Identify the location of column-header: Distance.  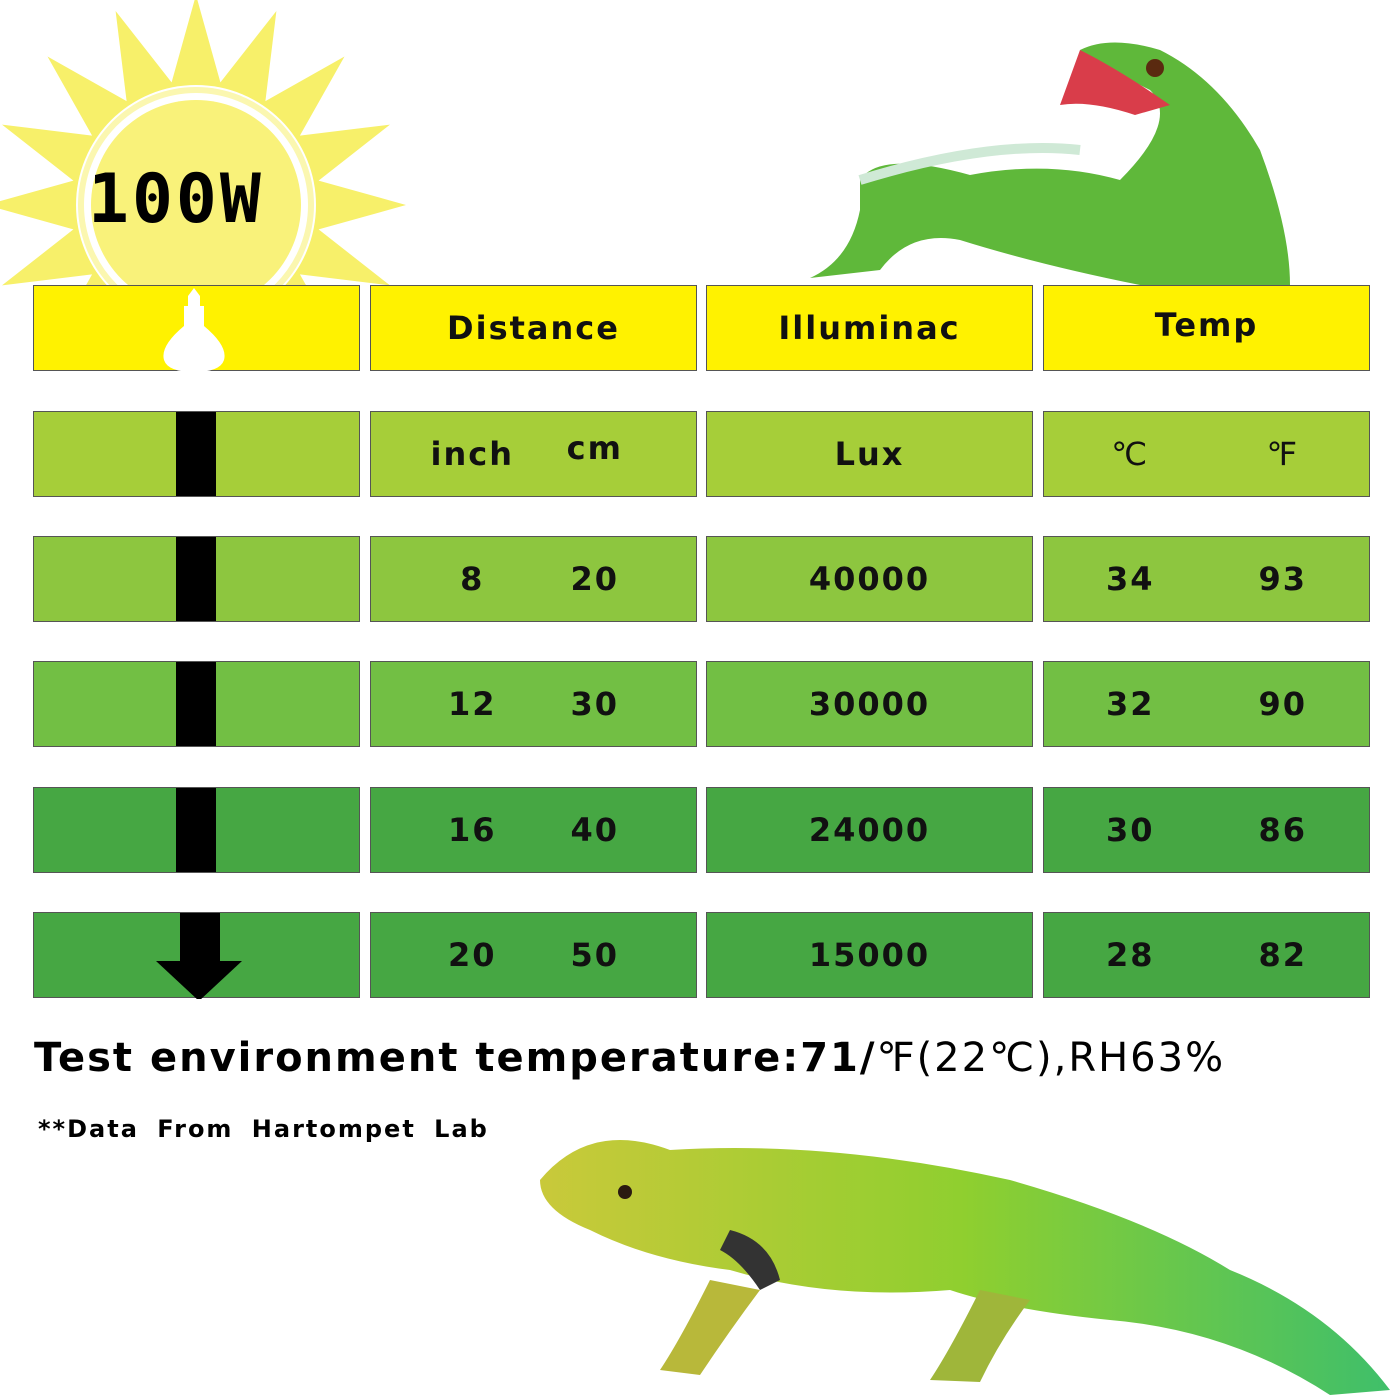
(533, 328).